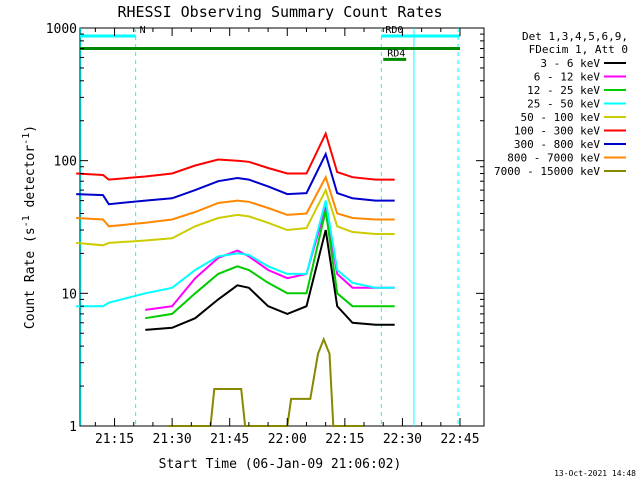 Image resolution: width=640 pixels, height=480 pixels. What do you see at coordinates (229, 439) in the screenshot?
I see `x-tick-label: 21:45` at bounding box center [229, 439].